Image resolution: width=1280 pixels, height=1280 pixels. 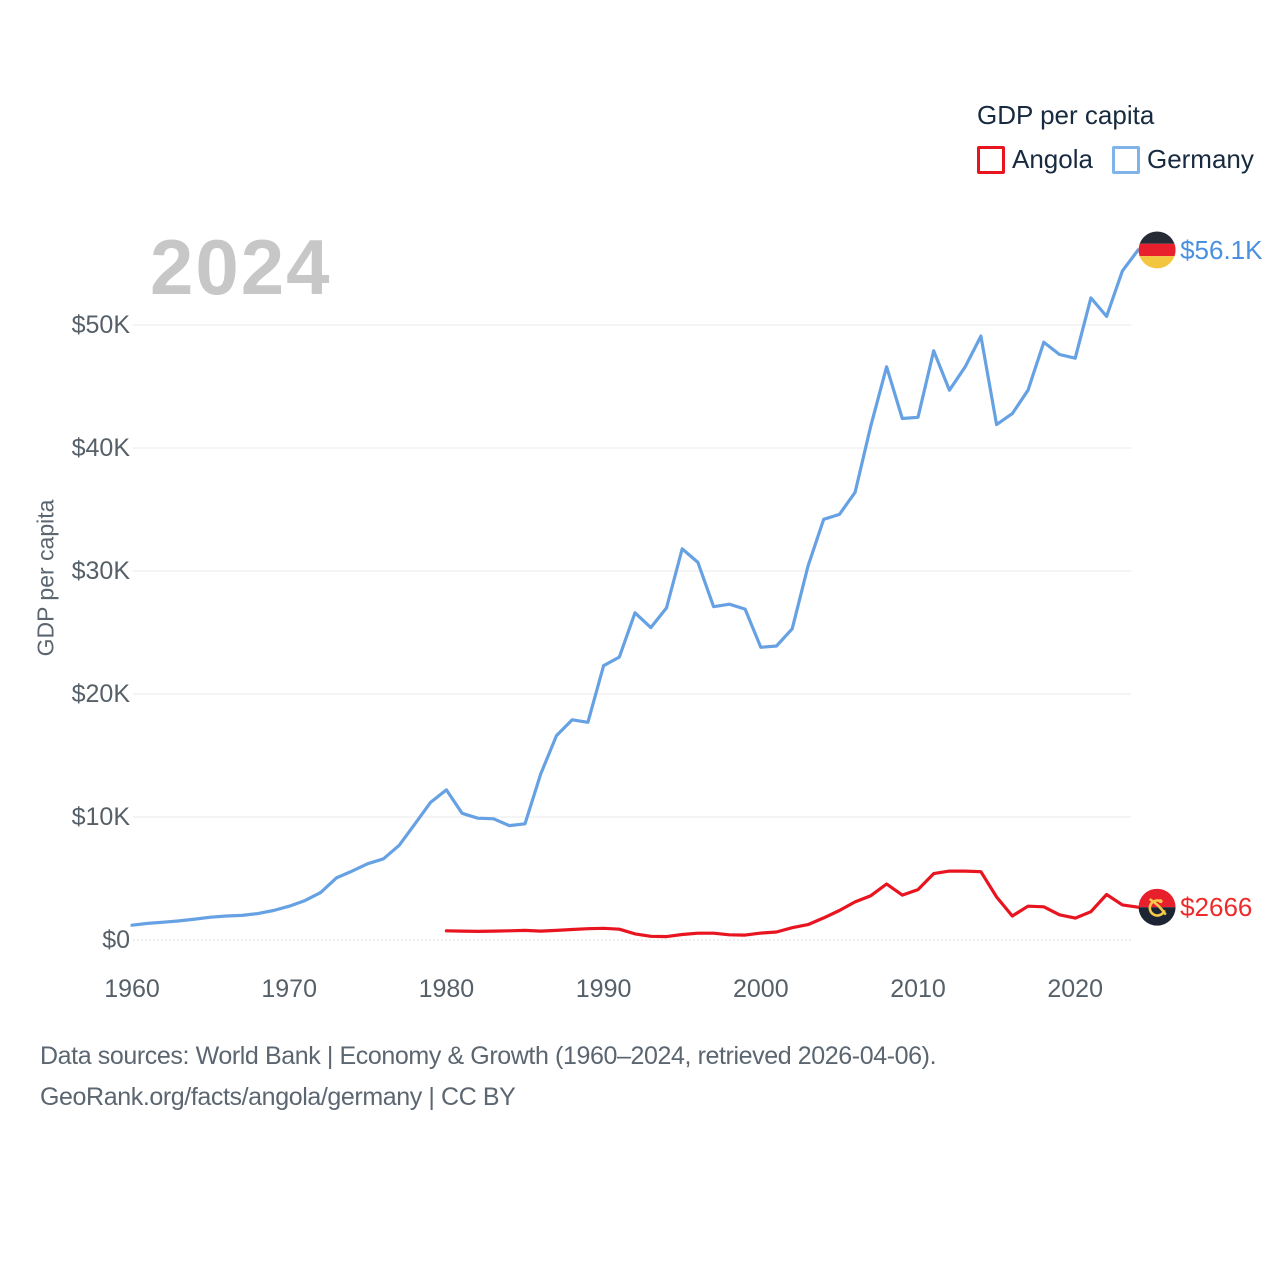 I want to click on x-tick-label: 2020, so click(x=1075, y=989).